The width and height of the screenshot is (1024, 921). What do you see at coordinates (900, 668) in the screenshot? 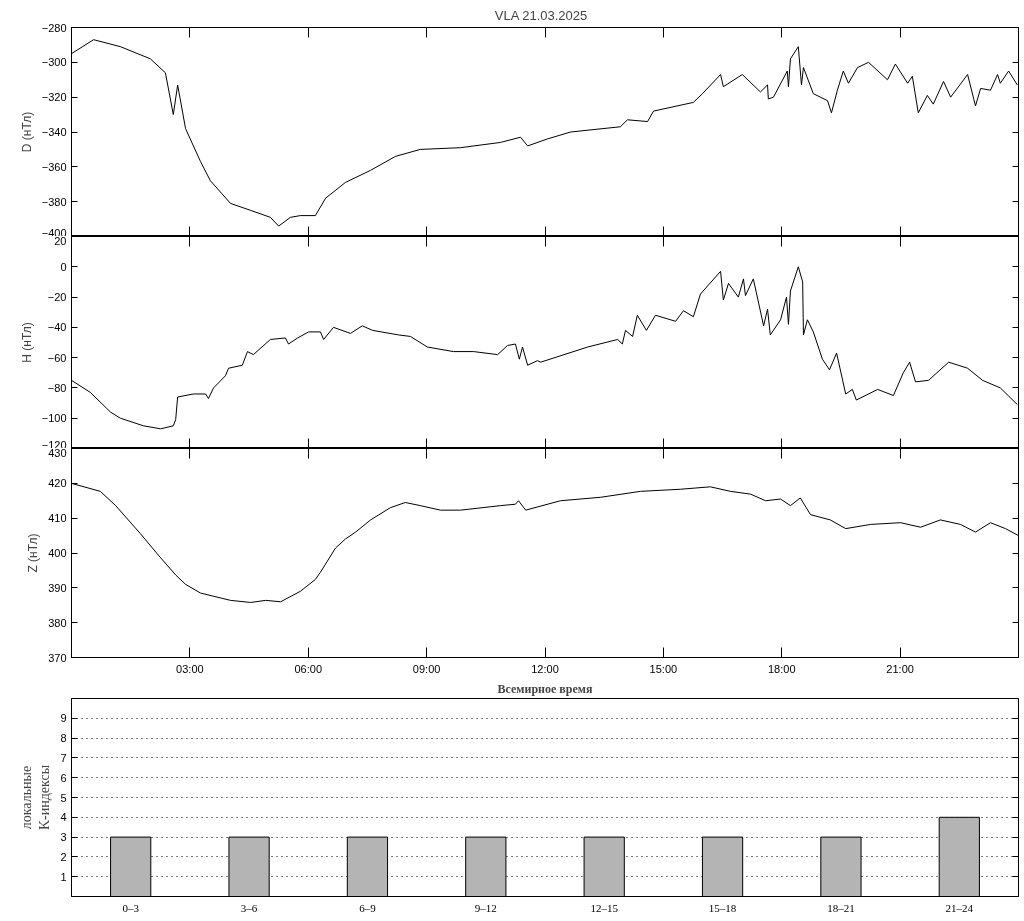
I see `x-tick-label: 21:00` at bounding box center [900, 668].